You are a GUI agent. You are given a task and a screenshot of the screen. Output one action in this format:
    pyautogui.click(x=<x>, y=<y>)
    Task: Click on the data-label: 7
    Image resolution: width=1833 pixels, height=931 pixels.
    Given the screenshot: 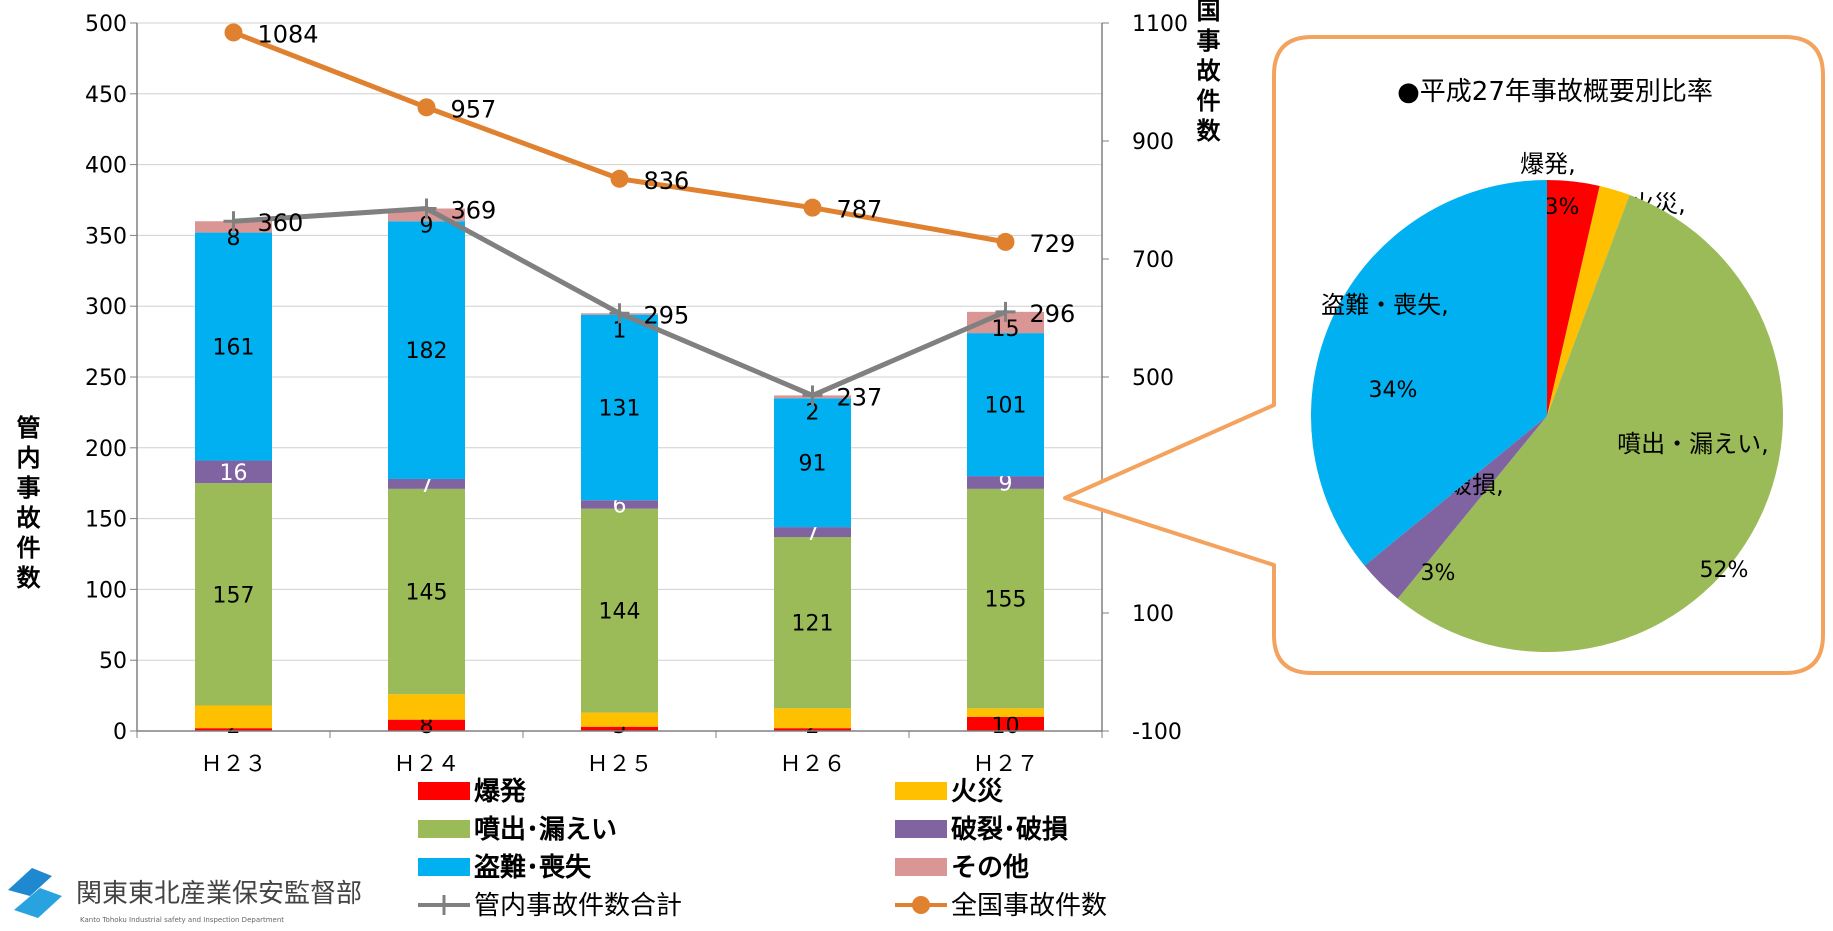 What is the action you would take?
    pyautogui.click(x=427, y=485)
    